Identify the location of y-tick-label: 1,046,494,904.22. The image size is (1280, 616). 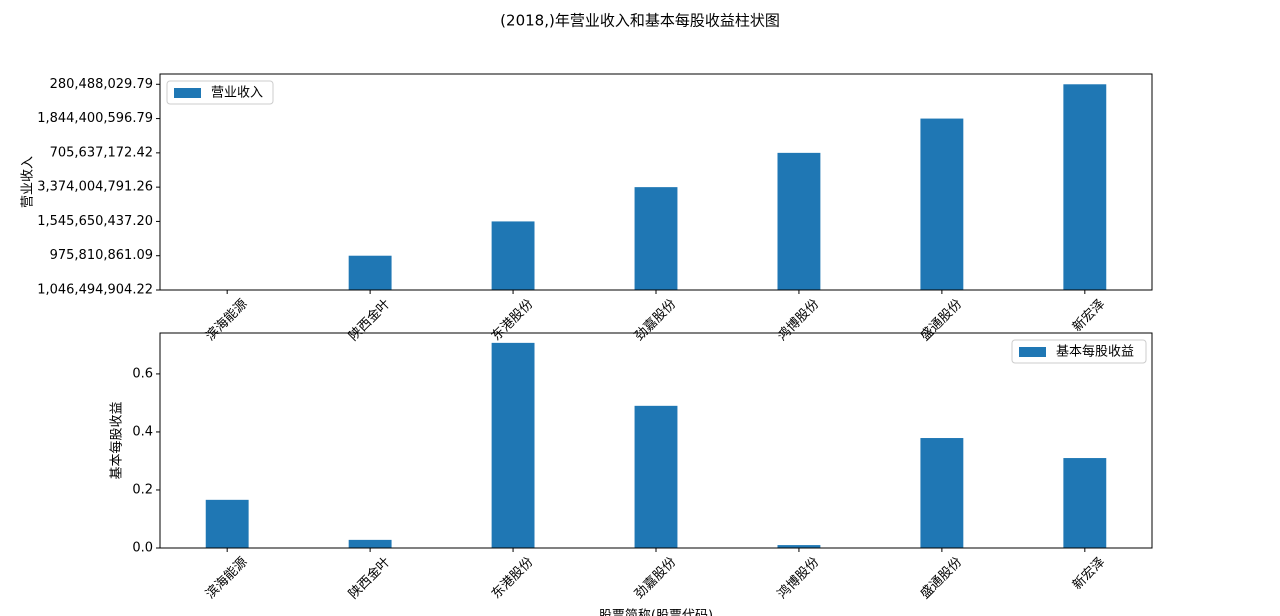
(95, 290).